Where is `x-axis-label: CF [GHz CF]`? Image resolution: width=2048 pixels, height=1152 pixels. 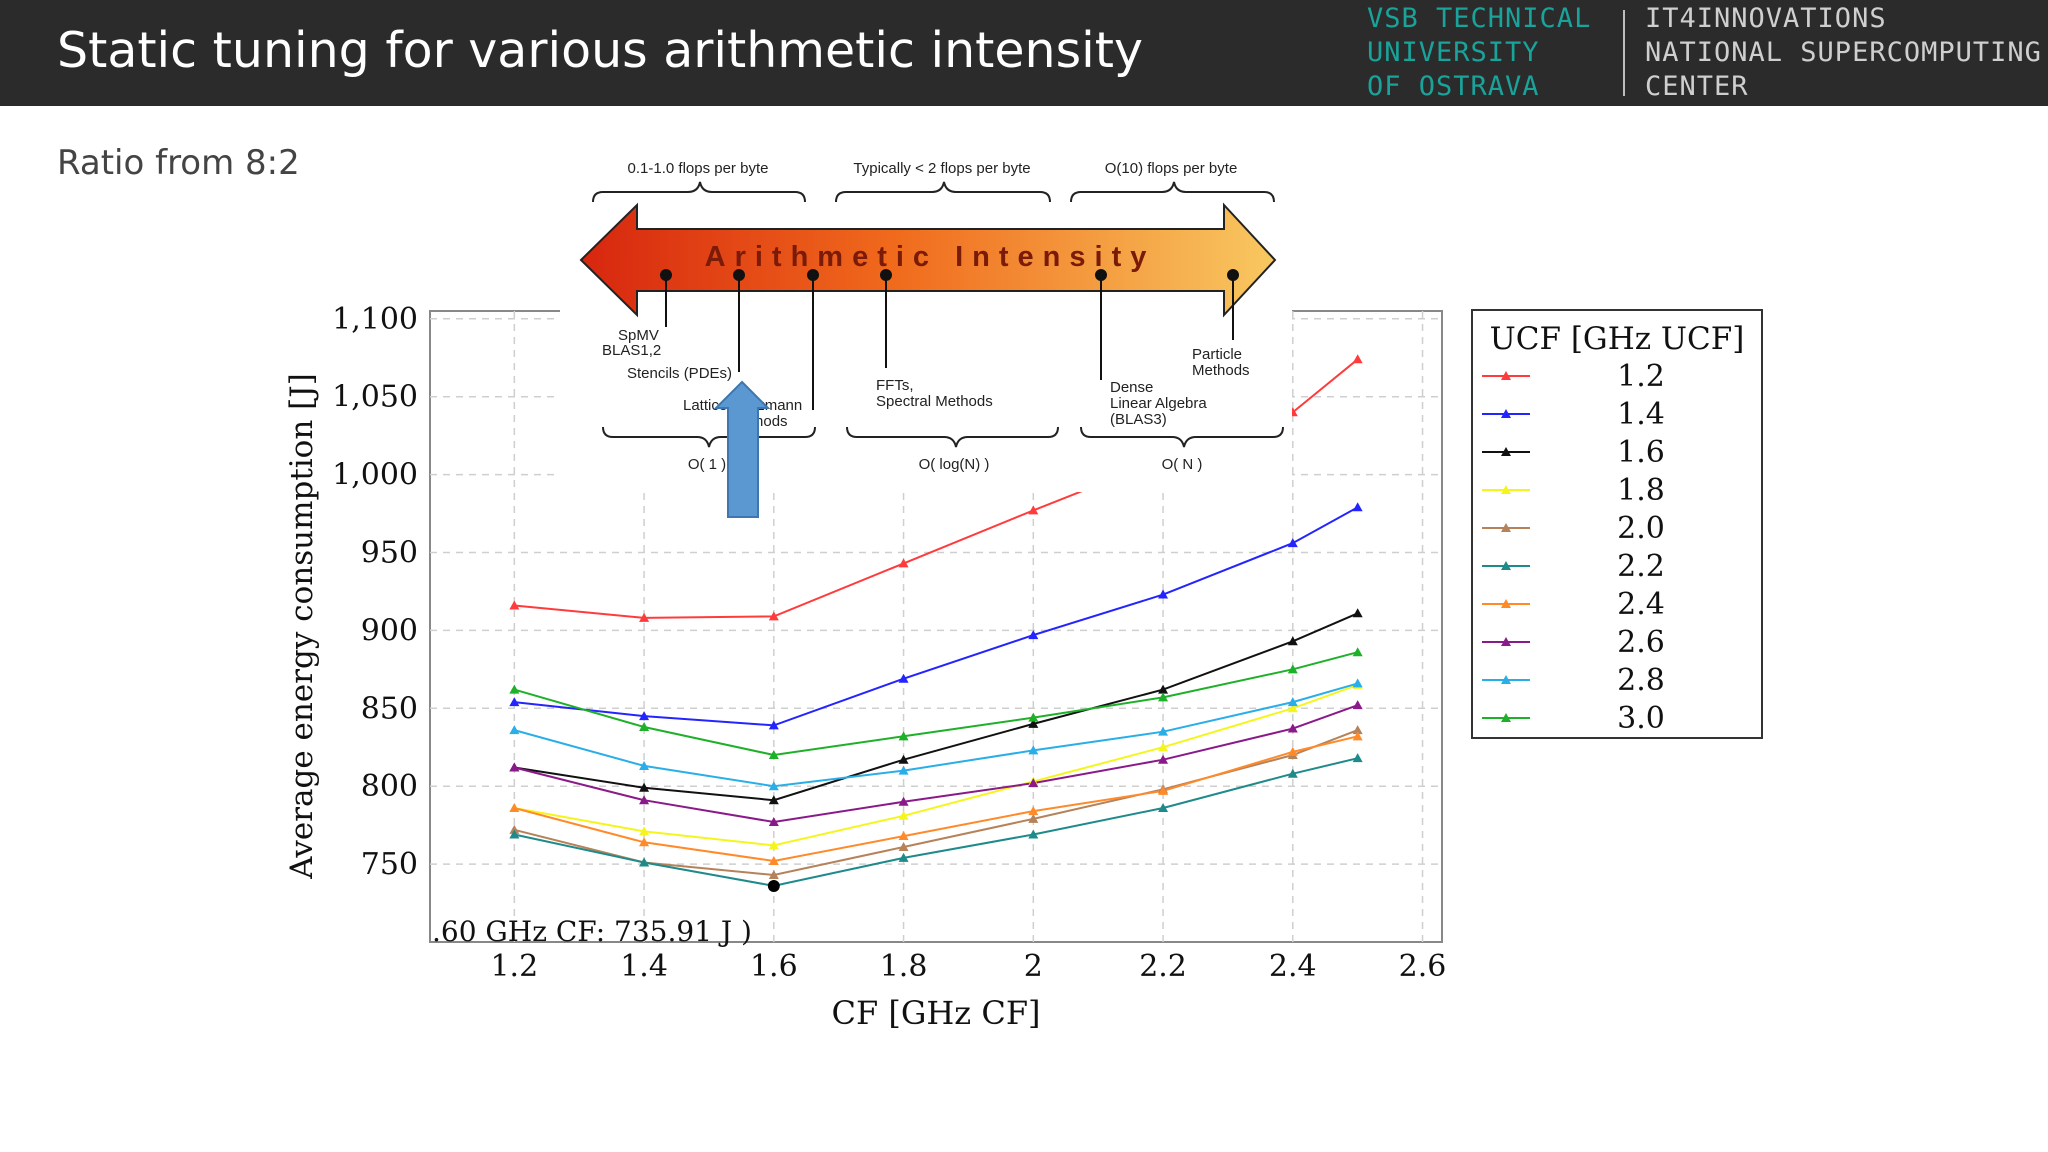 x-axis-label: CF [GHz CF] is located at coordinates (935, 1013).